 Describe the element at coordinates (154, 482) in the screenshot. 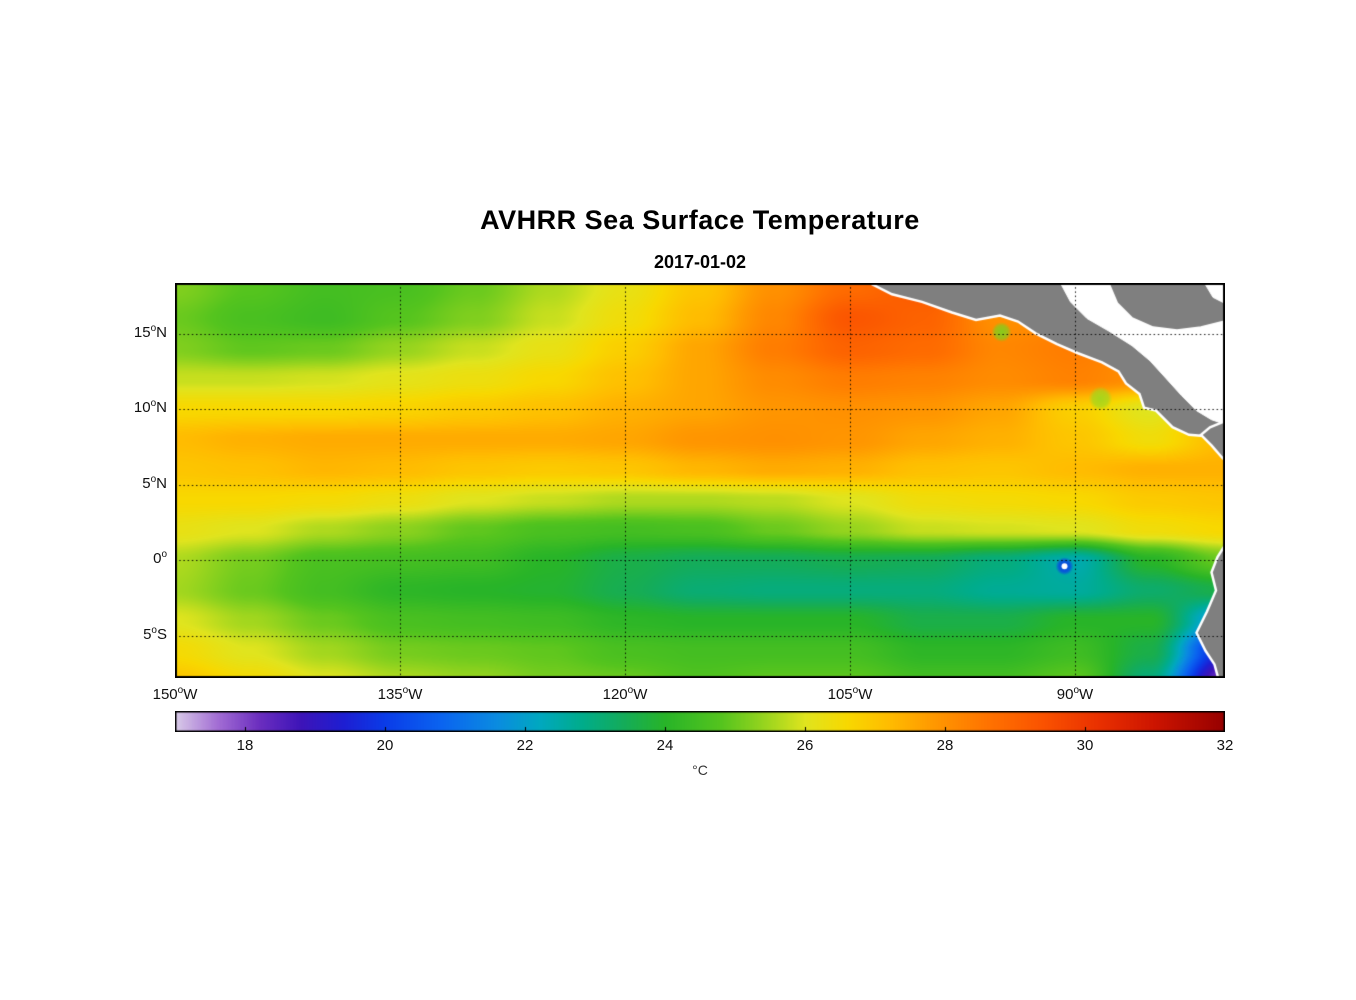

I see `y-axis-tick-label: 5oN` at that location.